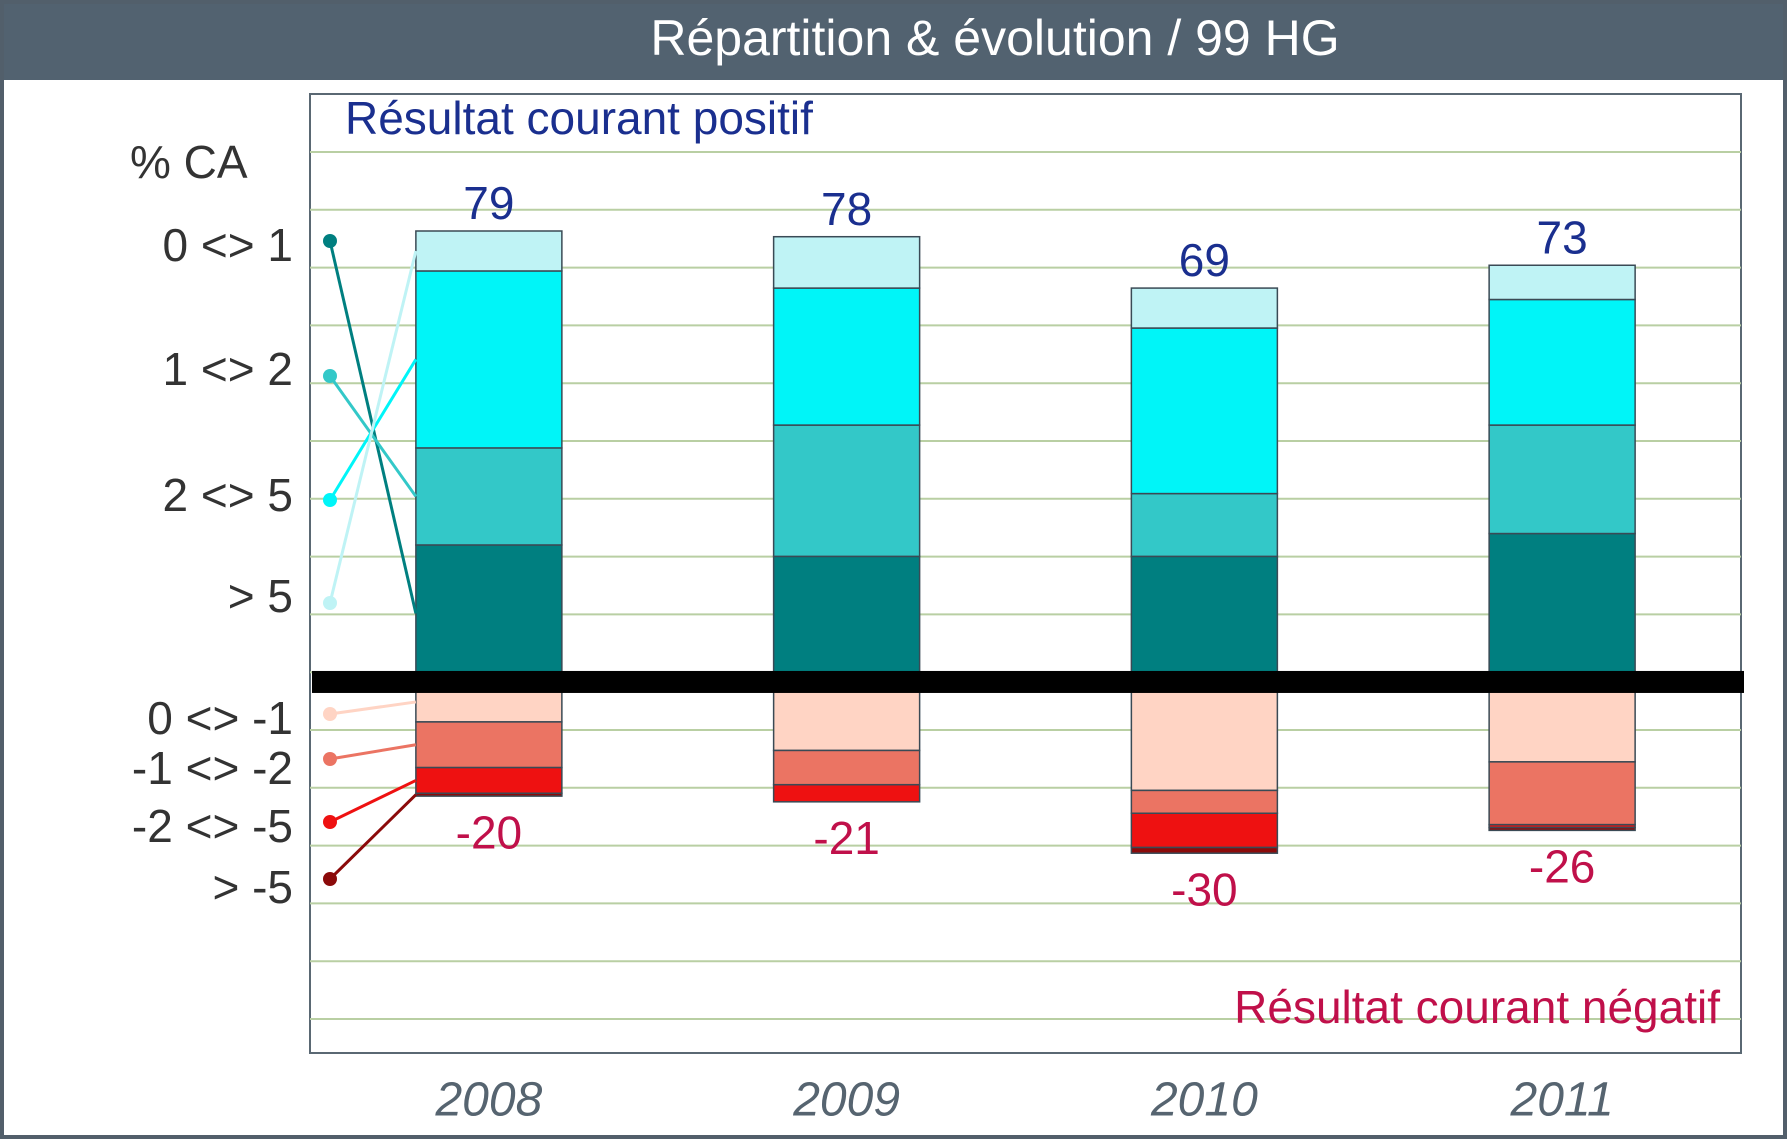 The height and width of the screenshot is (1139, 1787). I want to click on x-tick-label: 2011, so click(1562, 1100).